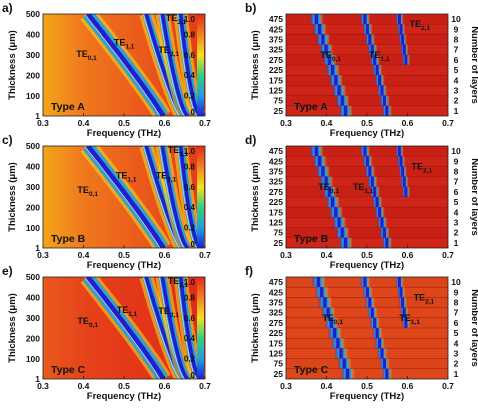 This screenshot has width=478, height=415. I want to click on colorbar-tick-label: 0.2, so click(190, 359).